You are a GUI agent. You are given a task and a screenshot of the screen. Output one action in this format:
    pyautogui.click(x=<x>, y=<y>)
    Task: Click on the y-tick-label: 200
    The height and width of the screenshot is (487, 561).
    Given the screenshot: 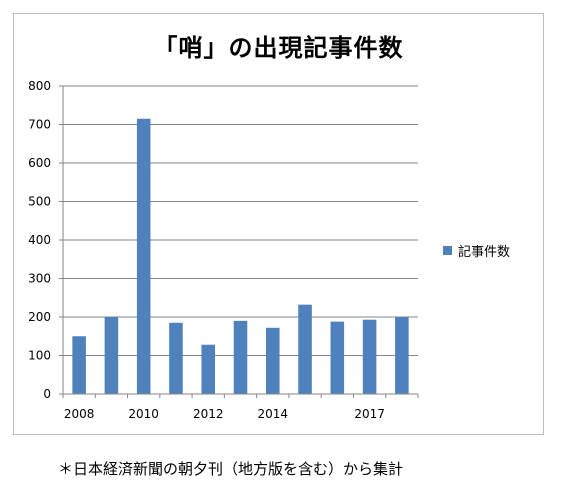 What is the action you would take?
    pyautogui.click(x=39, y=317)
    